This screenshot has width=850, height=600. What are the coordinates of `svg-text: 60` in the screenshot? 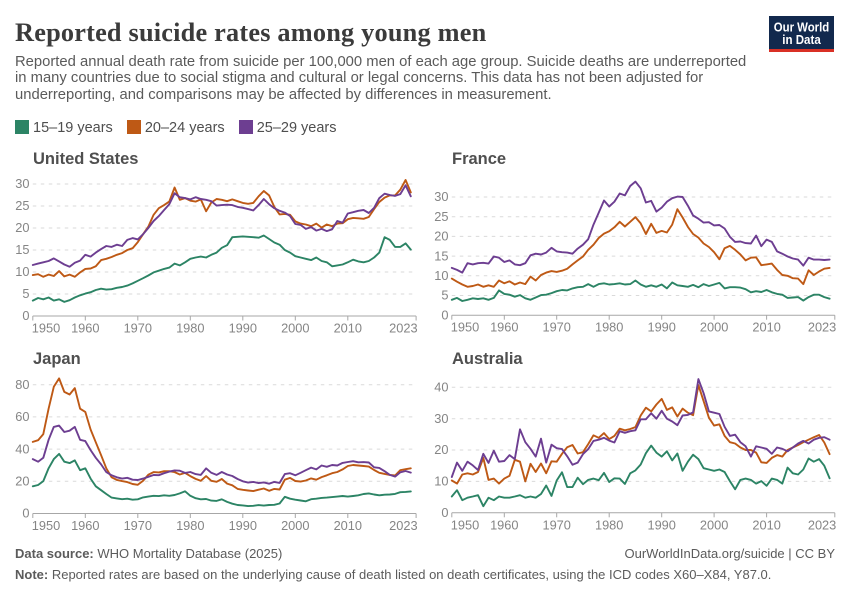 It's located at (22, 416).